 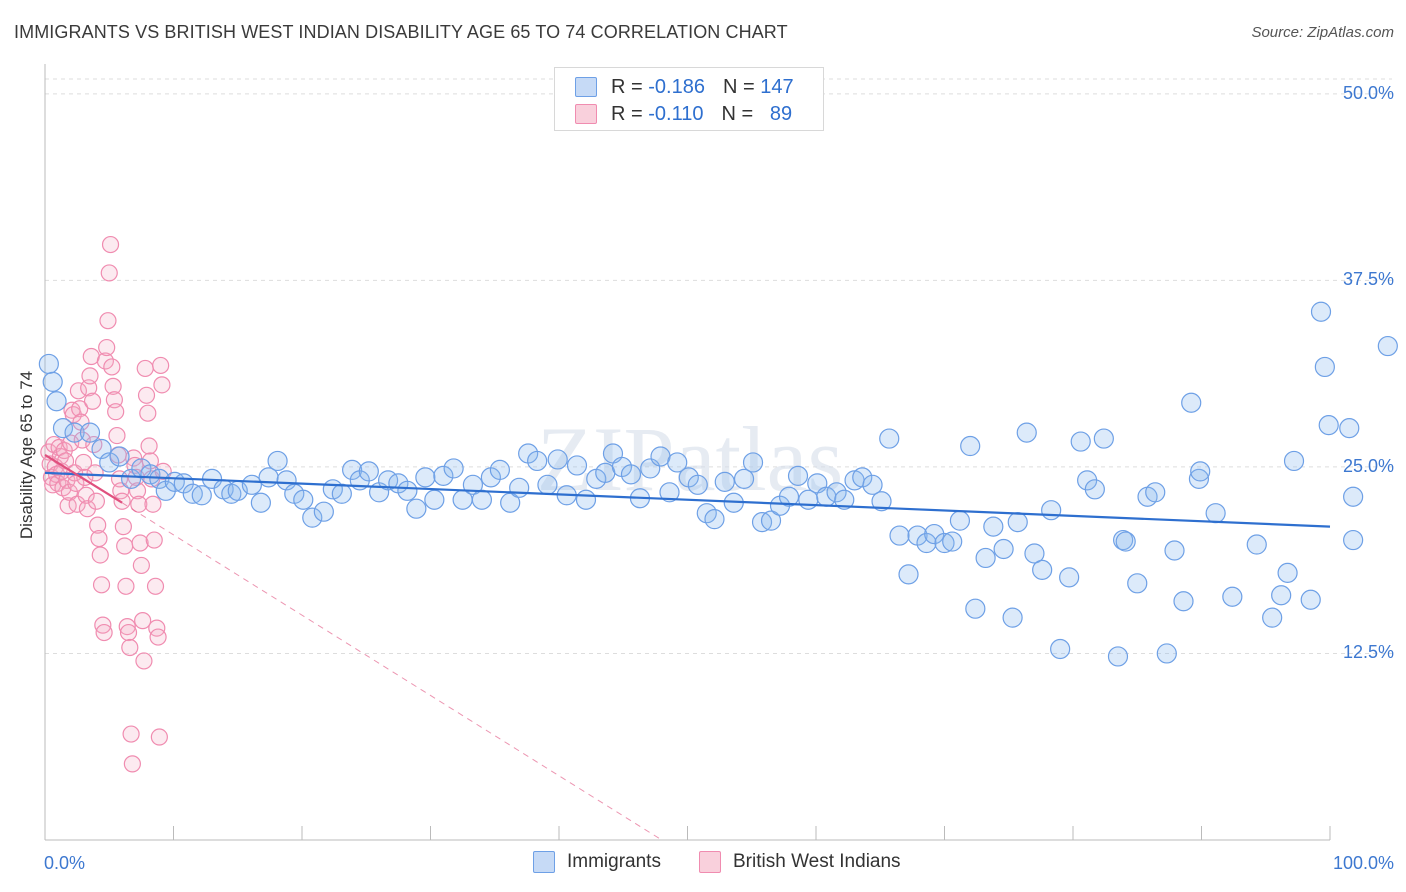 I want to click on stats-row-british-west-indians: R = -0.110 N = 89, so click(x=683, y=114).